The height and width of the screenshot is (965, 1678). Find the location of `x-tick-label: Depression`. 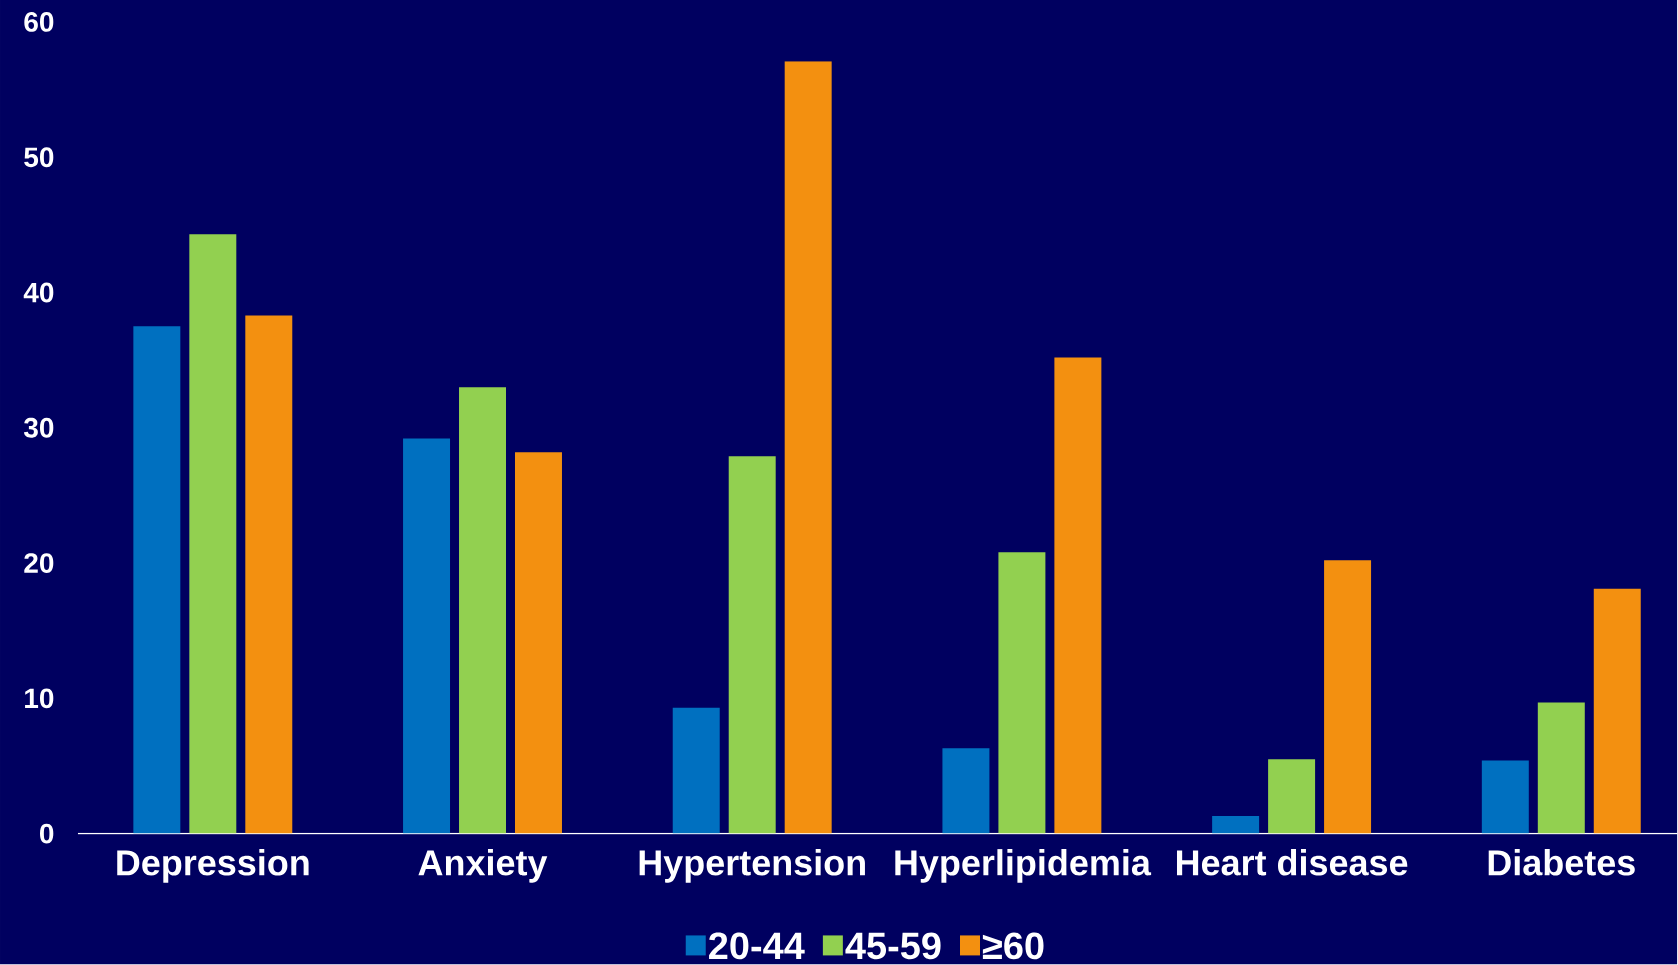

x-tick-label: Depression is located at coordinates (213, 866).